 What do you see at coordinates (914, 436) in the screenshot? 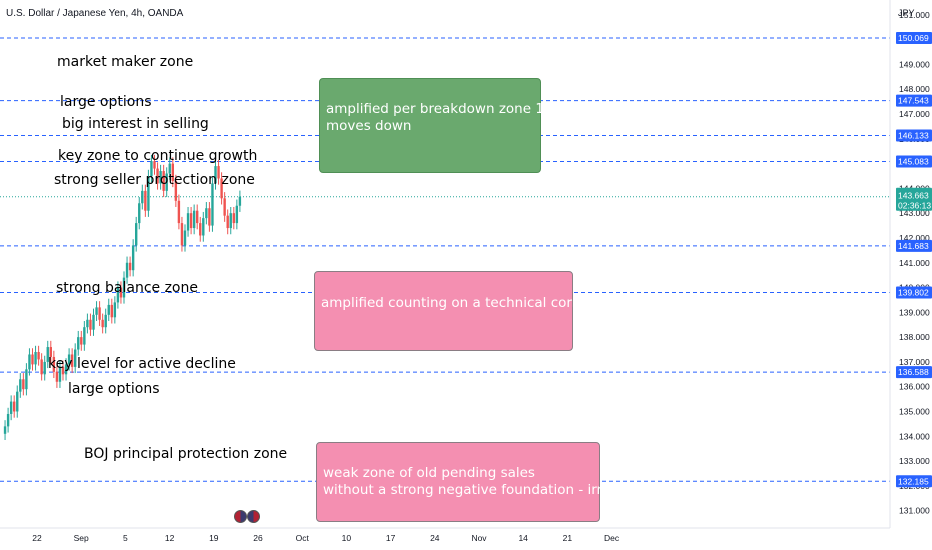
I see `price-tick-label: 134.000` at bounding box center [914, 436].